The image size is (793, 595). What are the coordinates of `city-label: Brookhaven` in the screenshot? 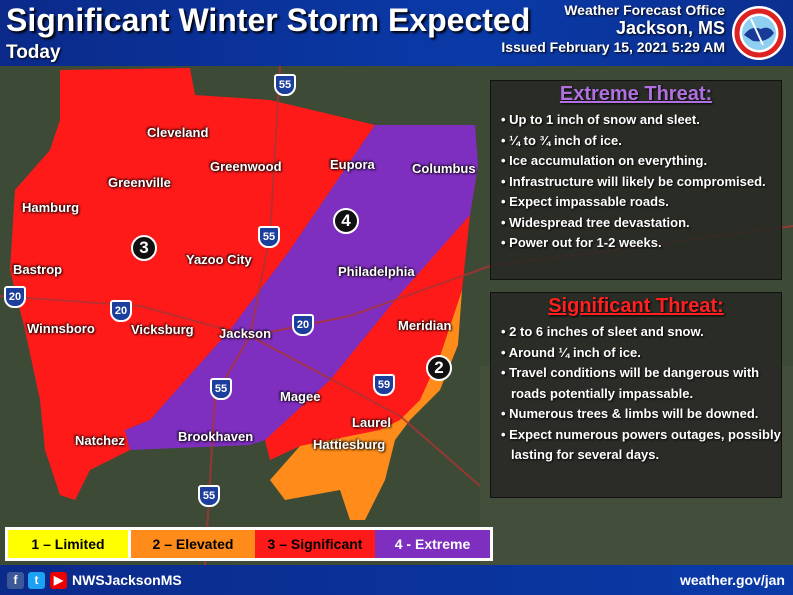 It's located at (216, 436).